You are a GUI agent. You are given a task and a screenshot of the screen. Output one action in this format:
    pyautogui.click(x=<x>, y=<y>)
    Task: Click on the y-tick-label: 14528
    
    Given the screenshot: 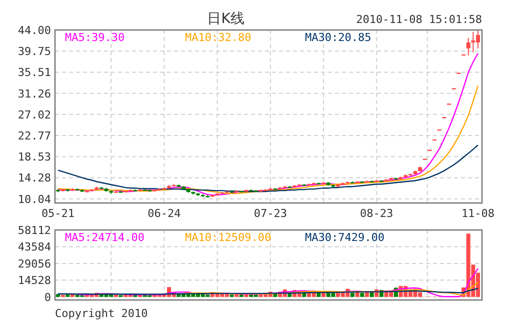 What is the action you would take?
    pyautogui.click(x=34, y=281)
    